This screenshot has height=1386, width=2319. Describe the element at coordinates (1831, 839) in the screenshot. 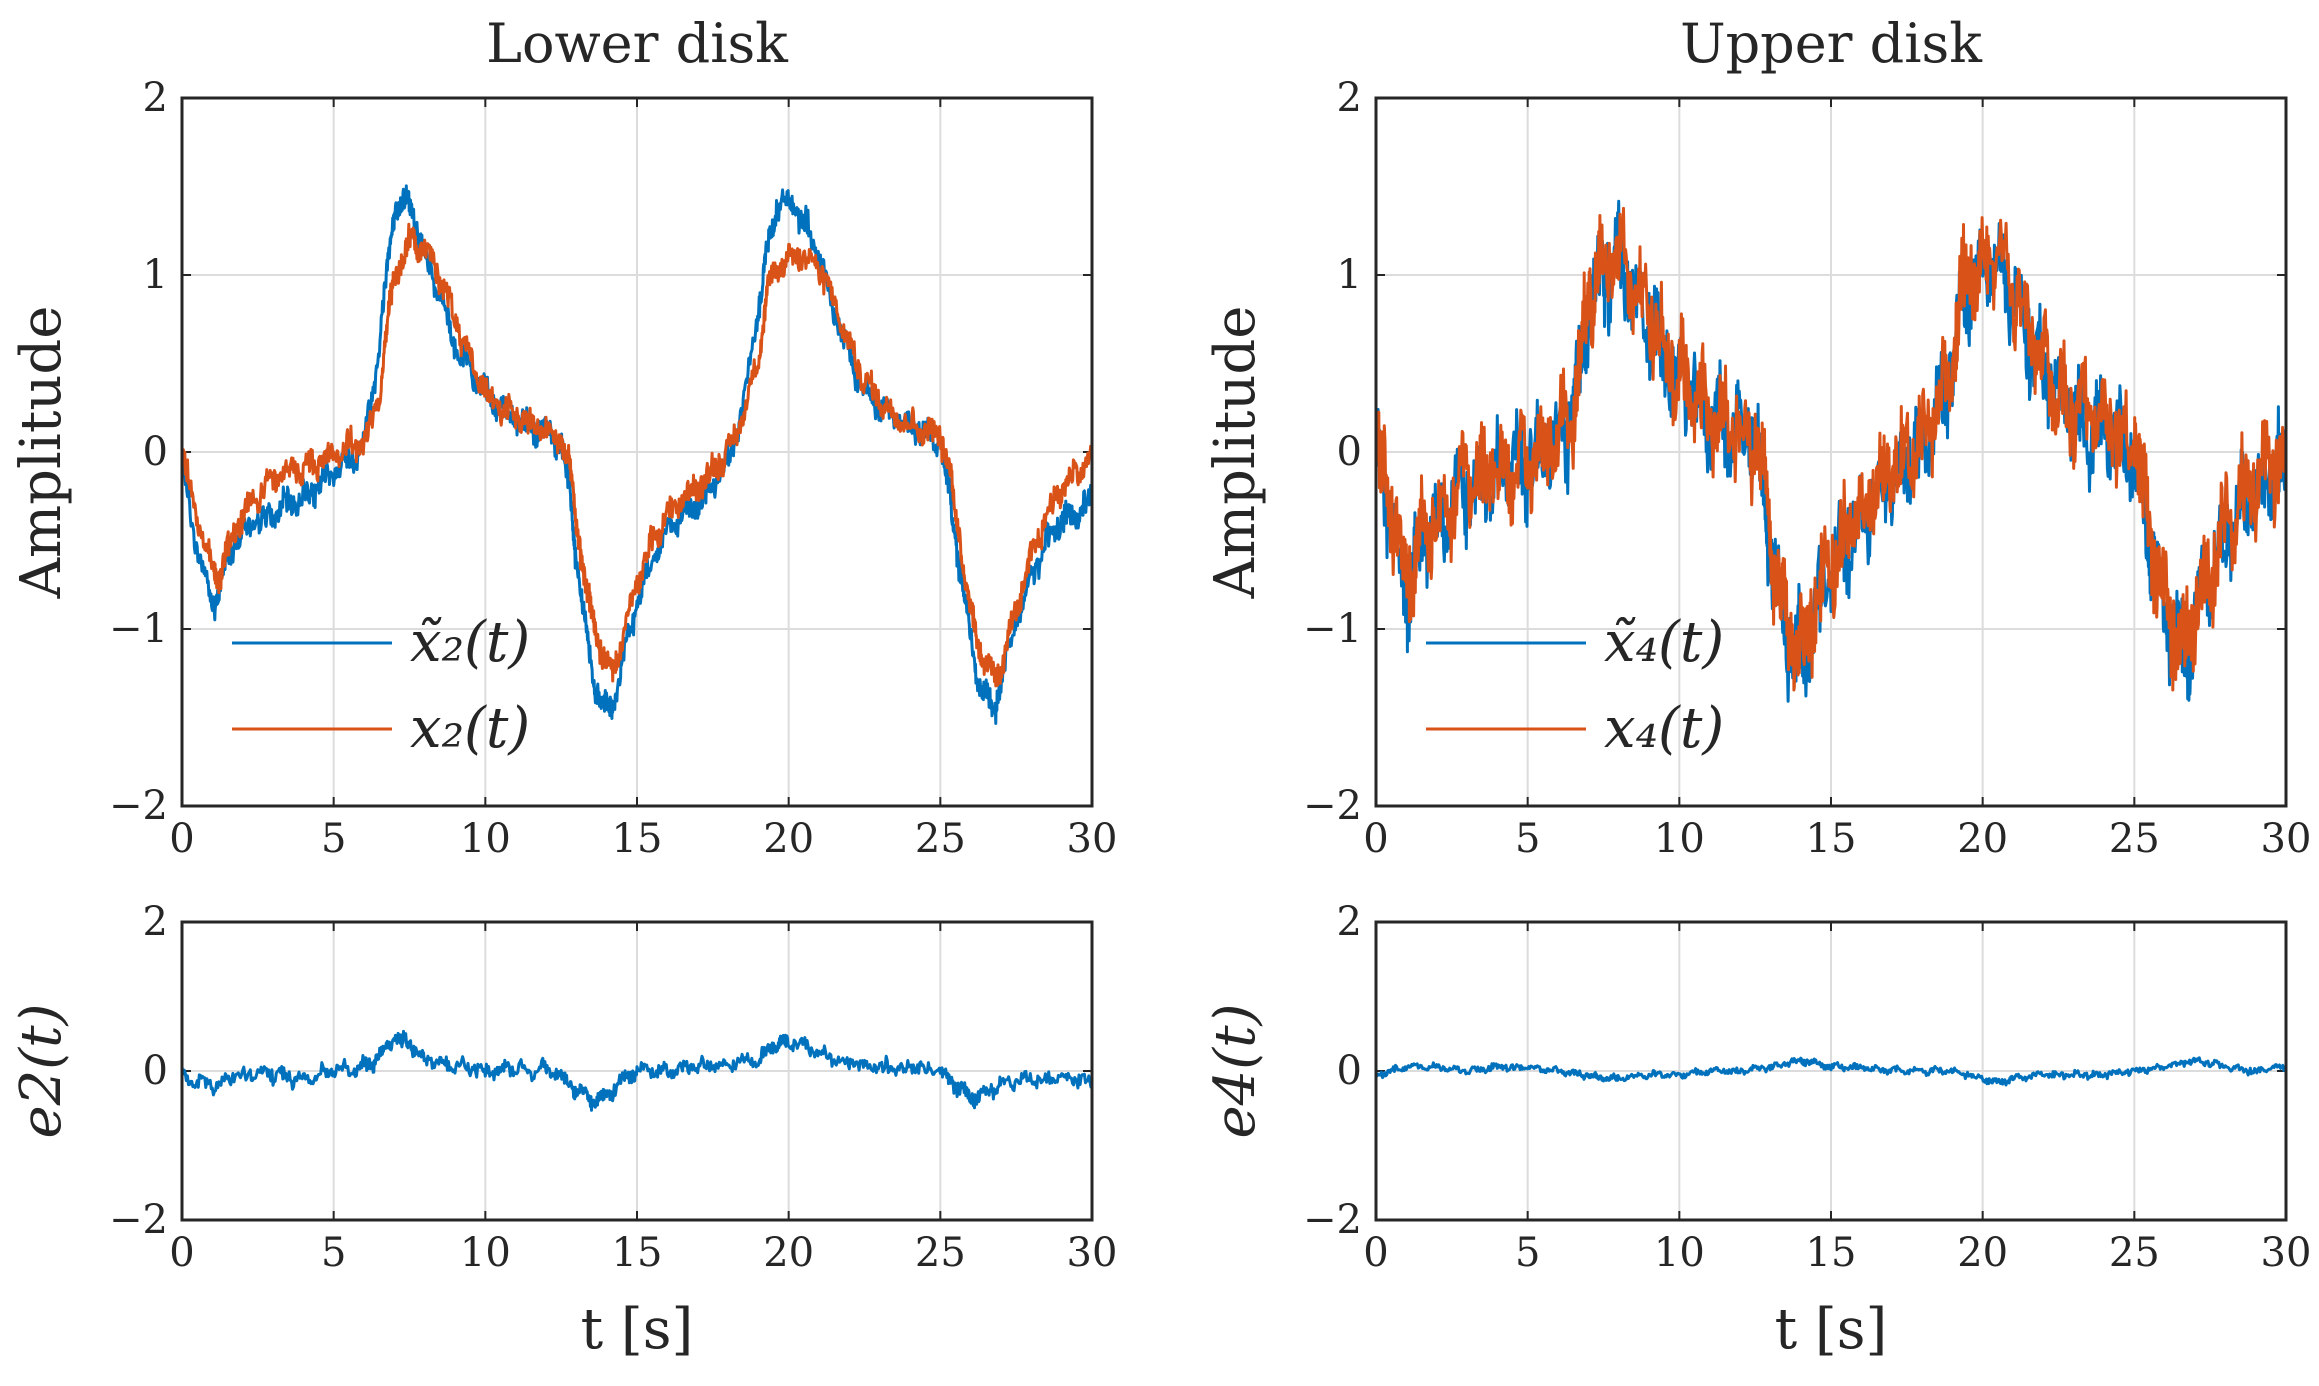

I see `upper-main-xtick-label: 15` at that location.